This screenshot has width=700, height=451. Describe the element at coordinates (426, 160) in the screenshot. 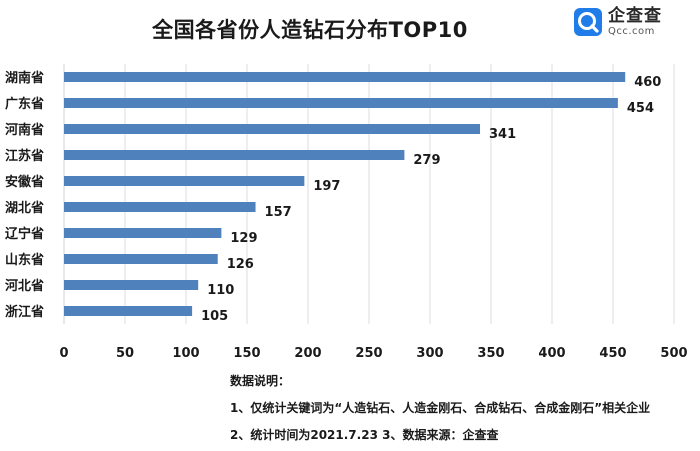

I see `data-label: 279` at that location.